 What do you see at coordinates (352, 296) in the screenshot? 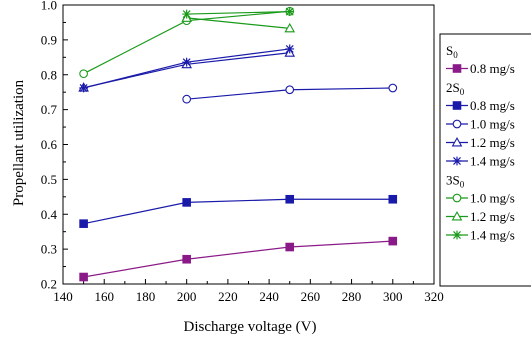
I see `x-tick-label: 280` at bounding box center [352, 296].